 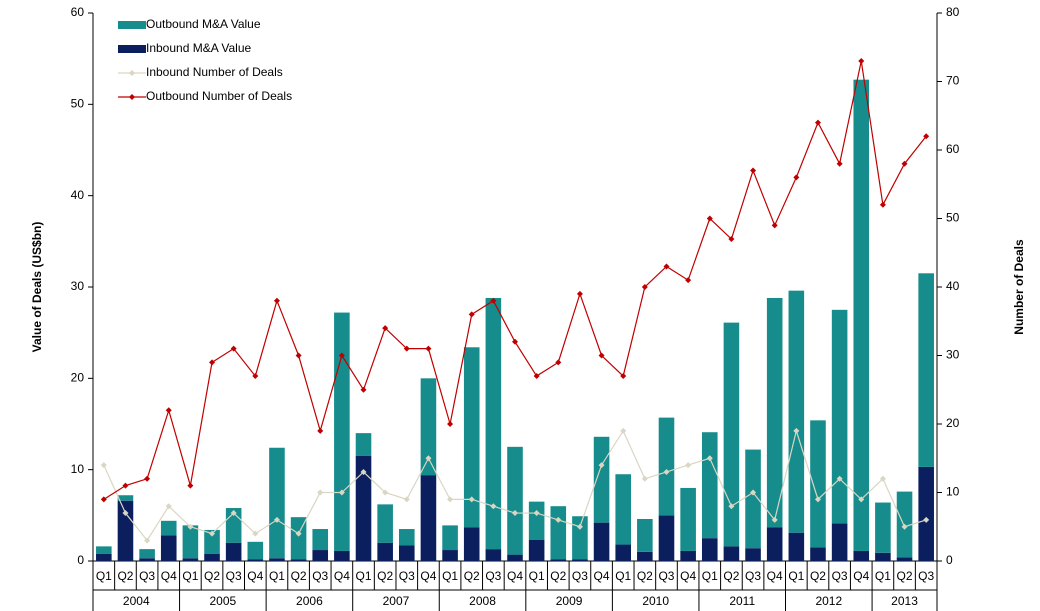 I want to click on y2-tick-label: 30, so click(x=953, y=355).